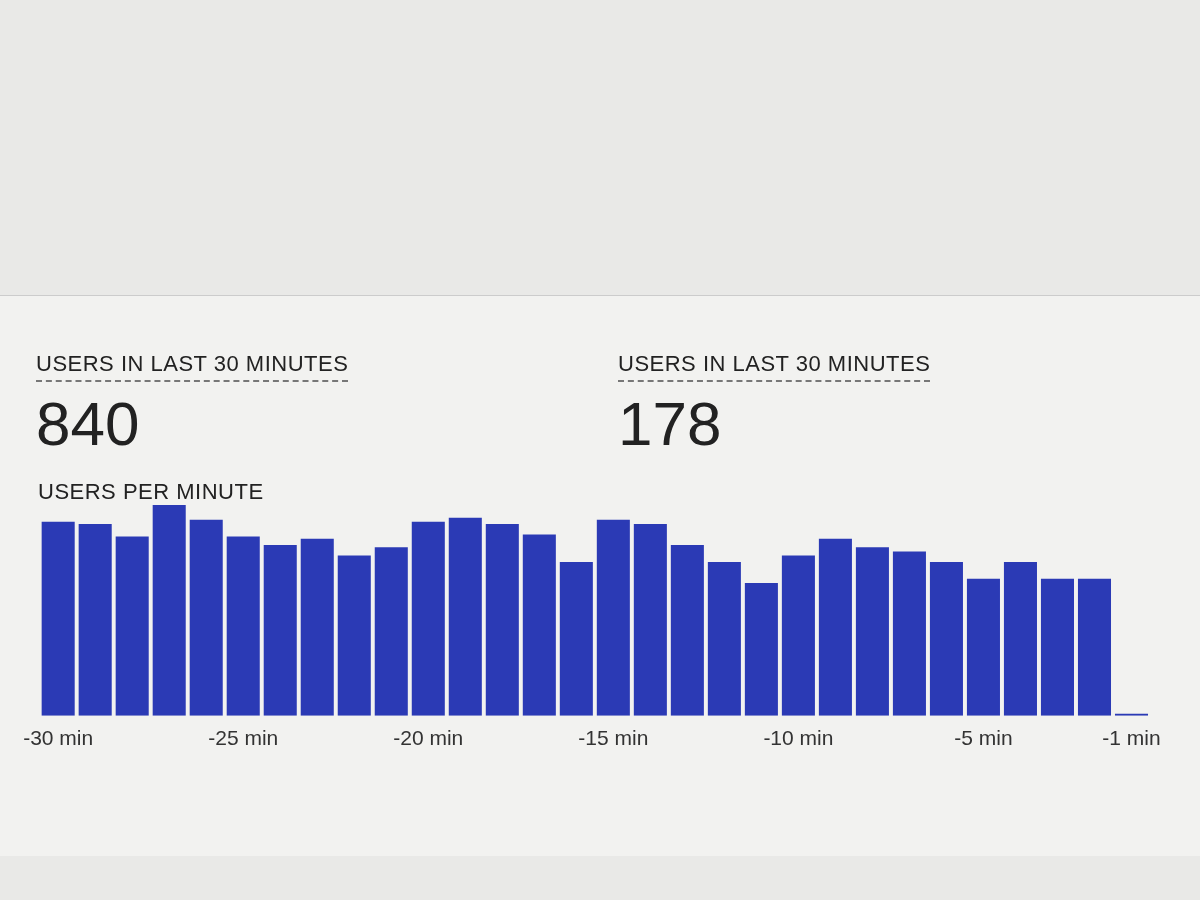 Image resolution: width=1200 pixels, height=900 pixels. I want to click on x-tick-label: -20 min, so click(428, 738).